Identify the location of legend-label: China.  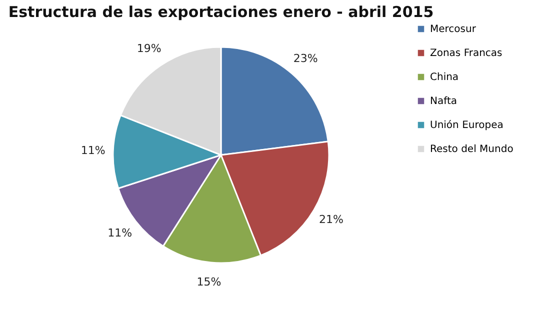
(444, 77).